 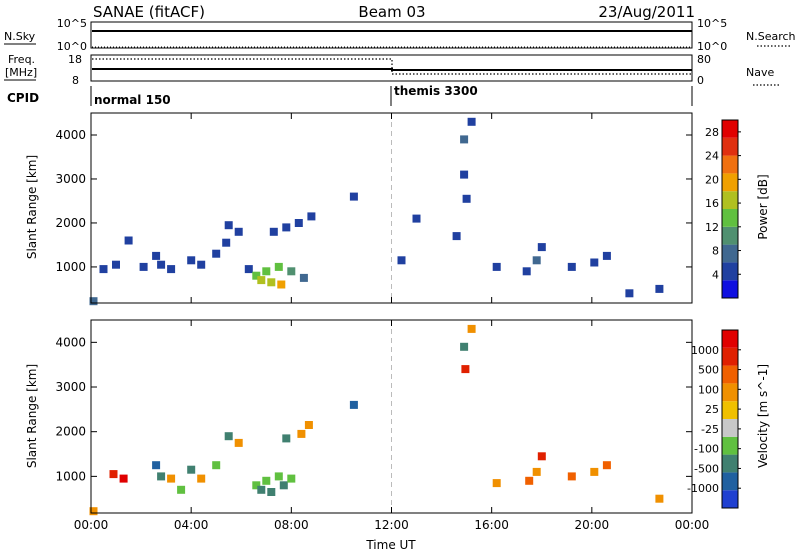 What do you see at coordinates (70, 432) in the screenshot?
I see `velocity-ytick-label-1: 2000` at bounding box center [70, 432].